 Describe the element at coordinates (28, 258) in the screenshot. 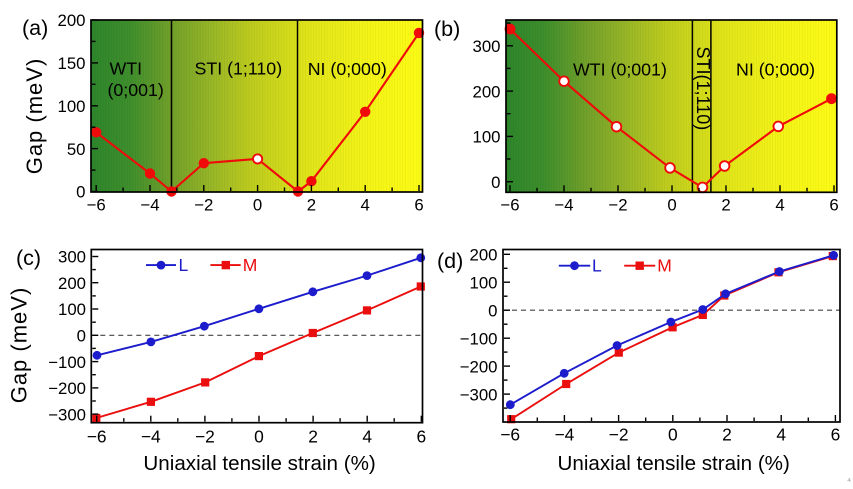

I see `svg-text: (c)` at that location.